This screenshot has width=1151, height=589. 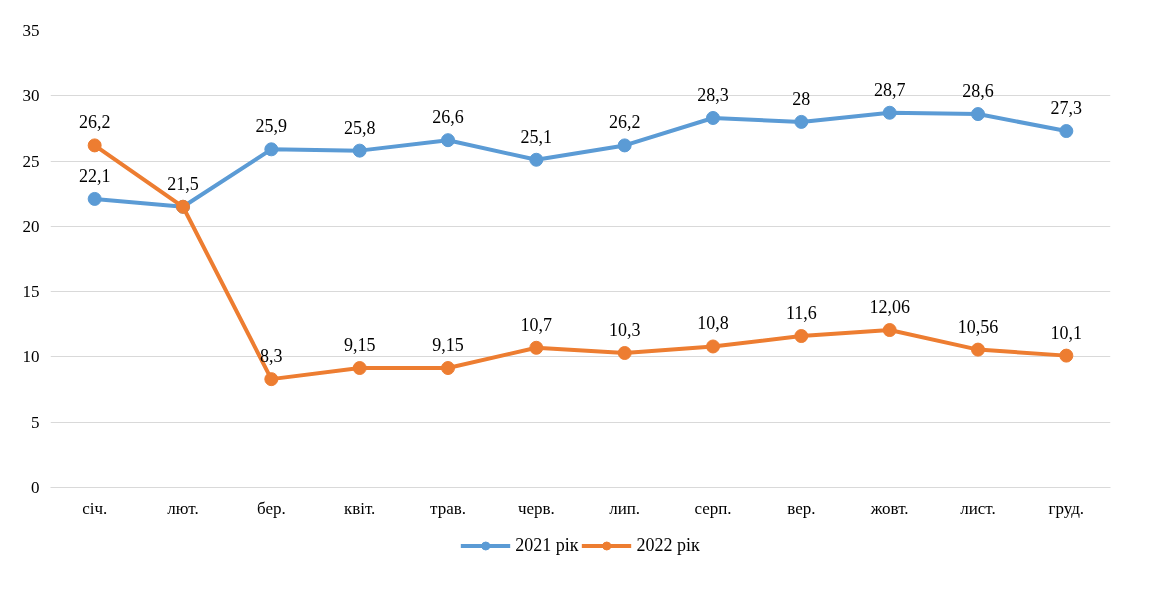 I want to click on x-tick-label: квіт., so click(x=359, y=508).